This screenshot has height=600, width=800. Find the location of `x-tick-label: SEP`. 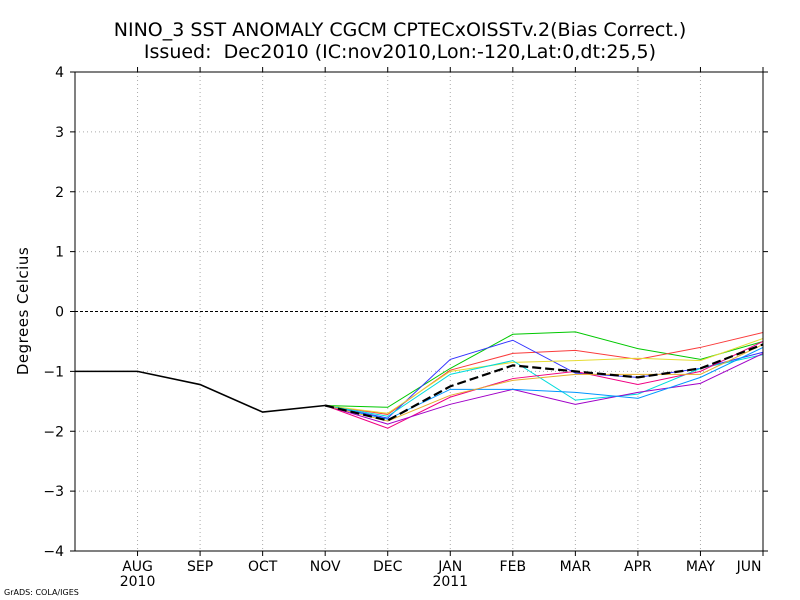

x-tick-label: SEP is located at coordinates (200, 567).